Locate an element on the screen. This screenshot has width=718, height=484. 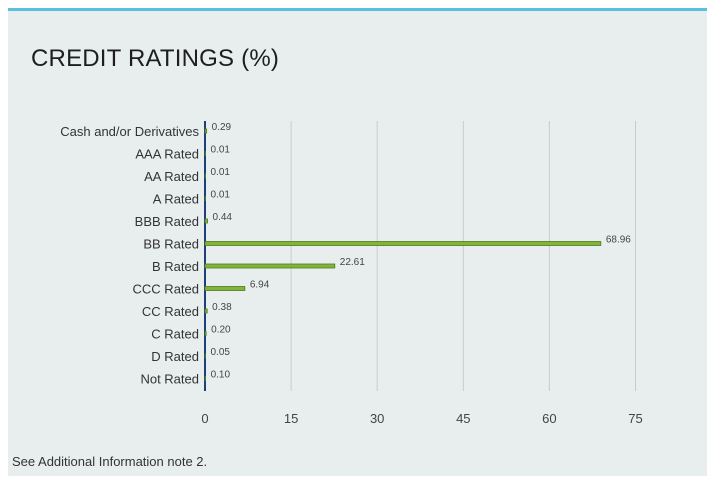
category-label: CC Rated is located at coordinates (170, 311).